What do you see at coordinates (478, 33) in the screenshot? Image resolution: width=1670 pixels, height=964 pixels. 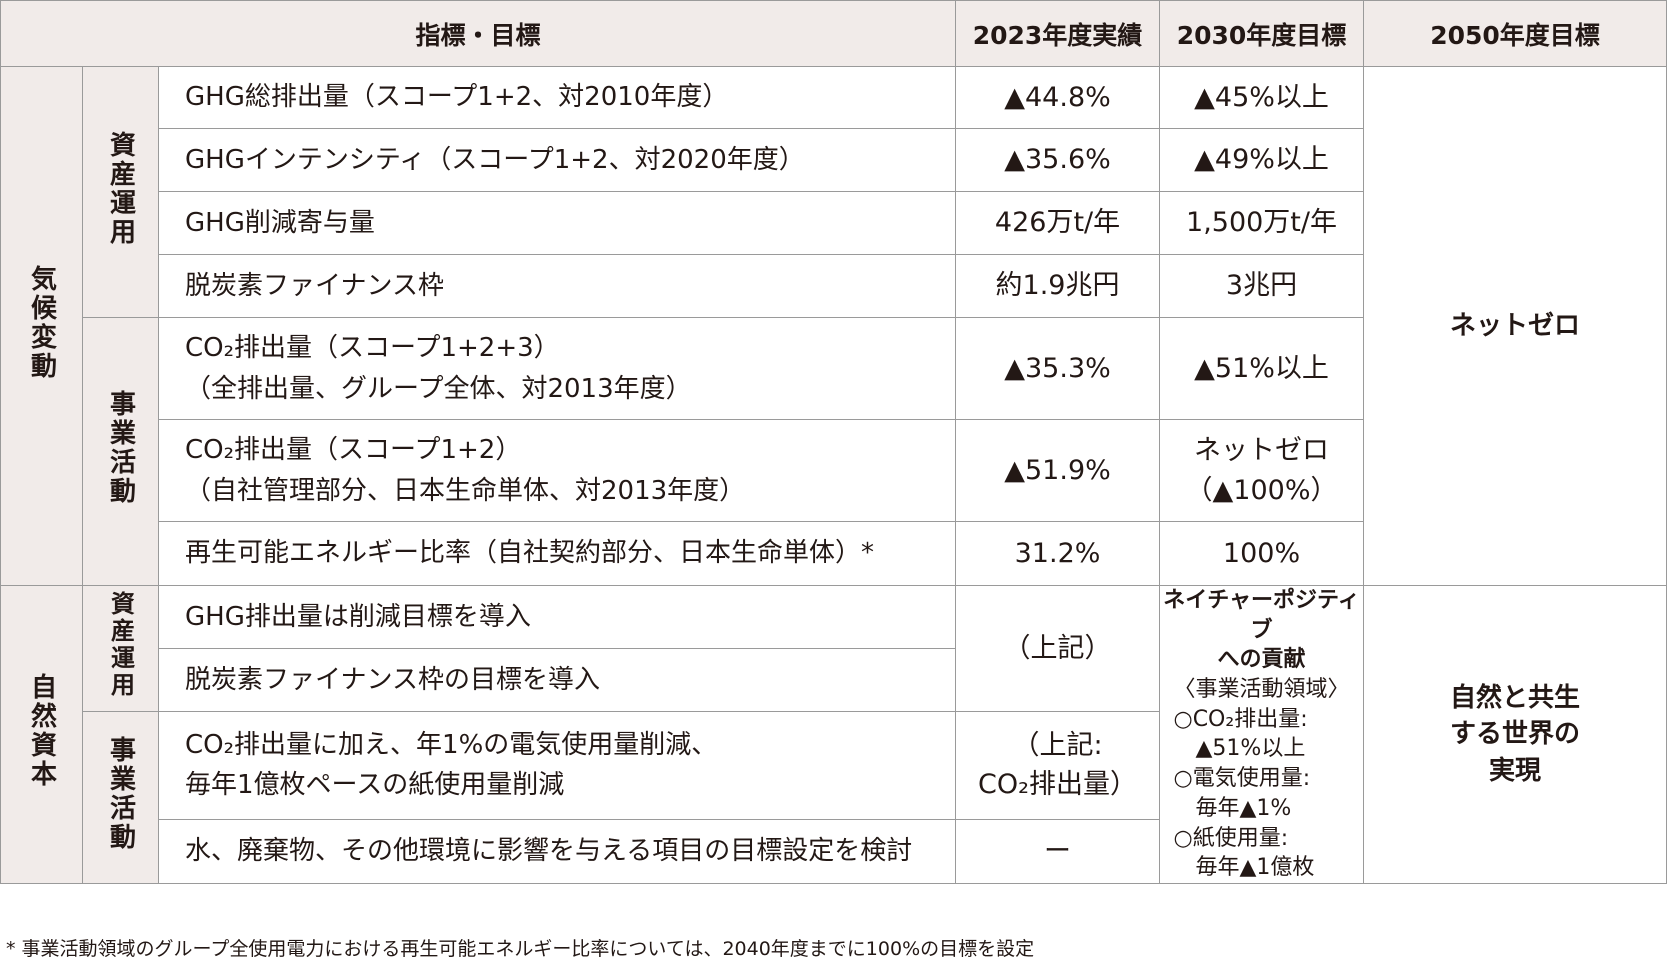 I see `header-indicator: 指標・目標` at bounding box center [478, 33].